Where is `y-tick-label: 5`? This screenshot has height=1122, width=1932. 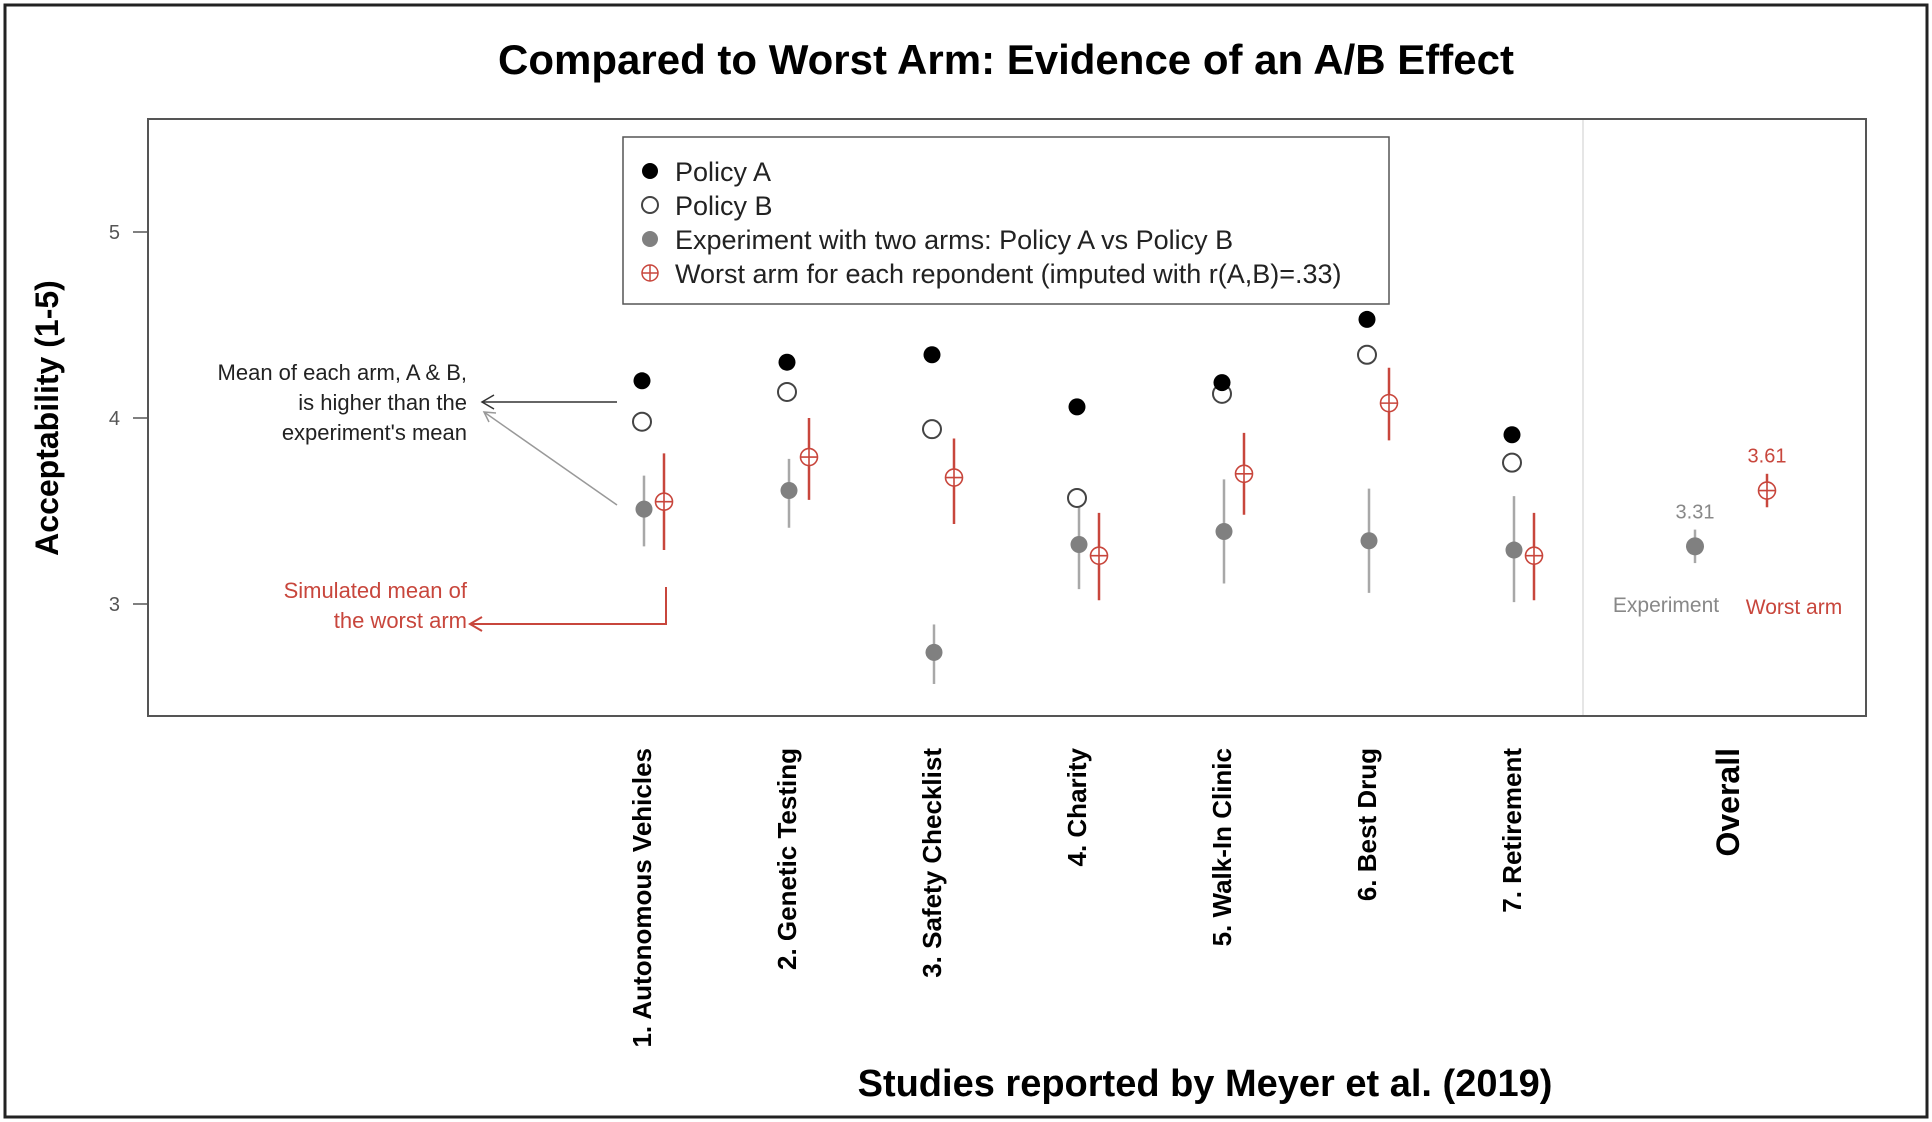 y-tick-label: 5 is located at coordinates (114, 233).